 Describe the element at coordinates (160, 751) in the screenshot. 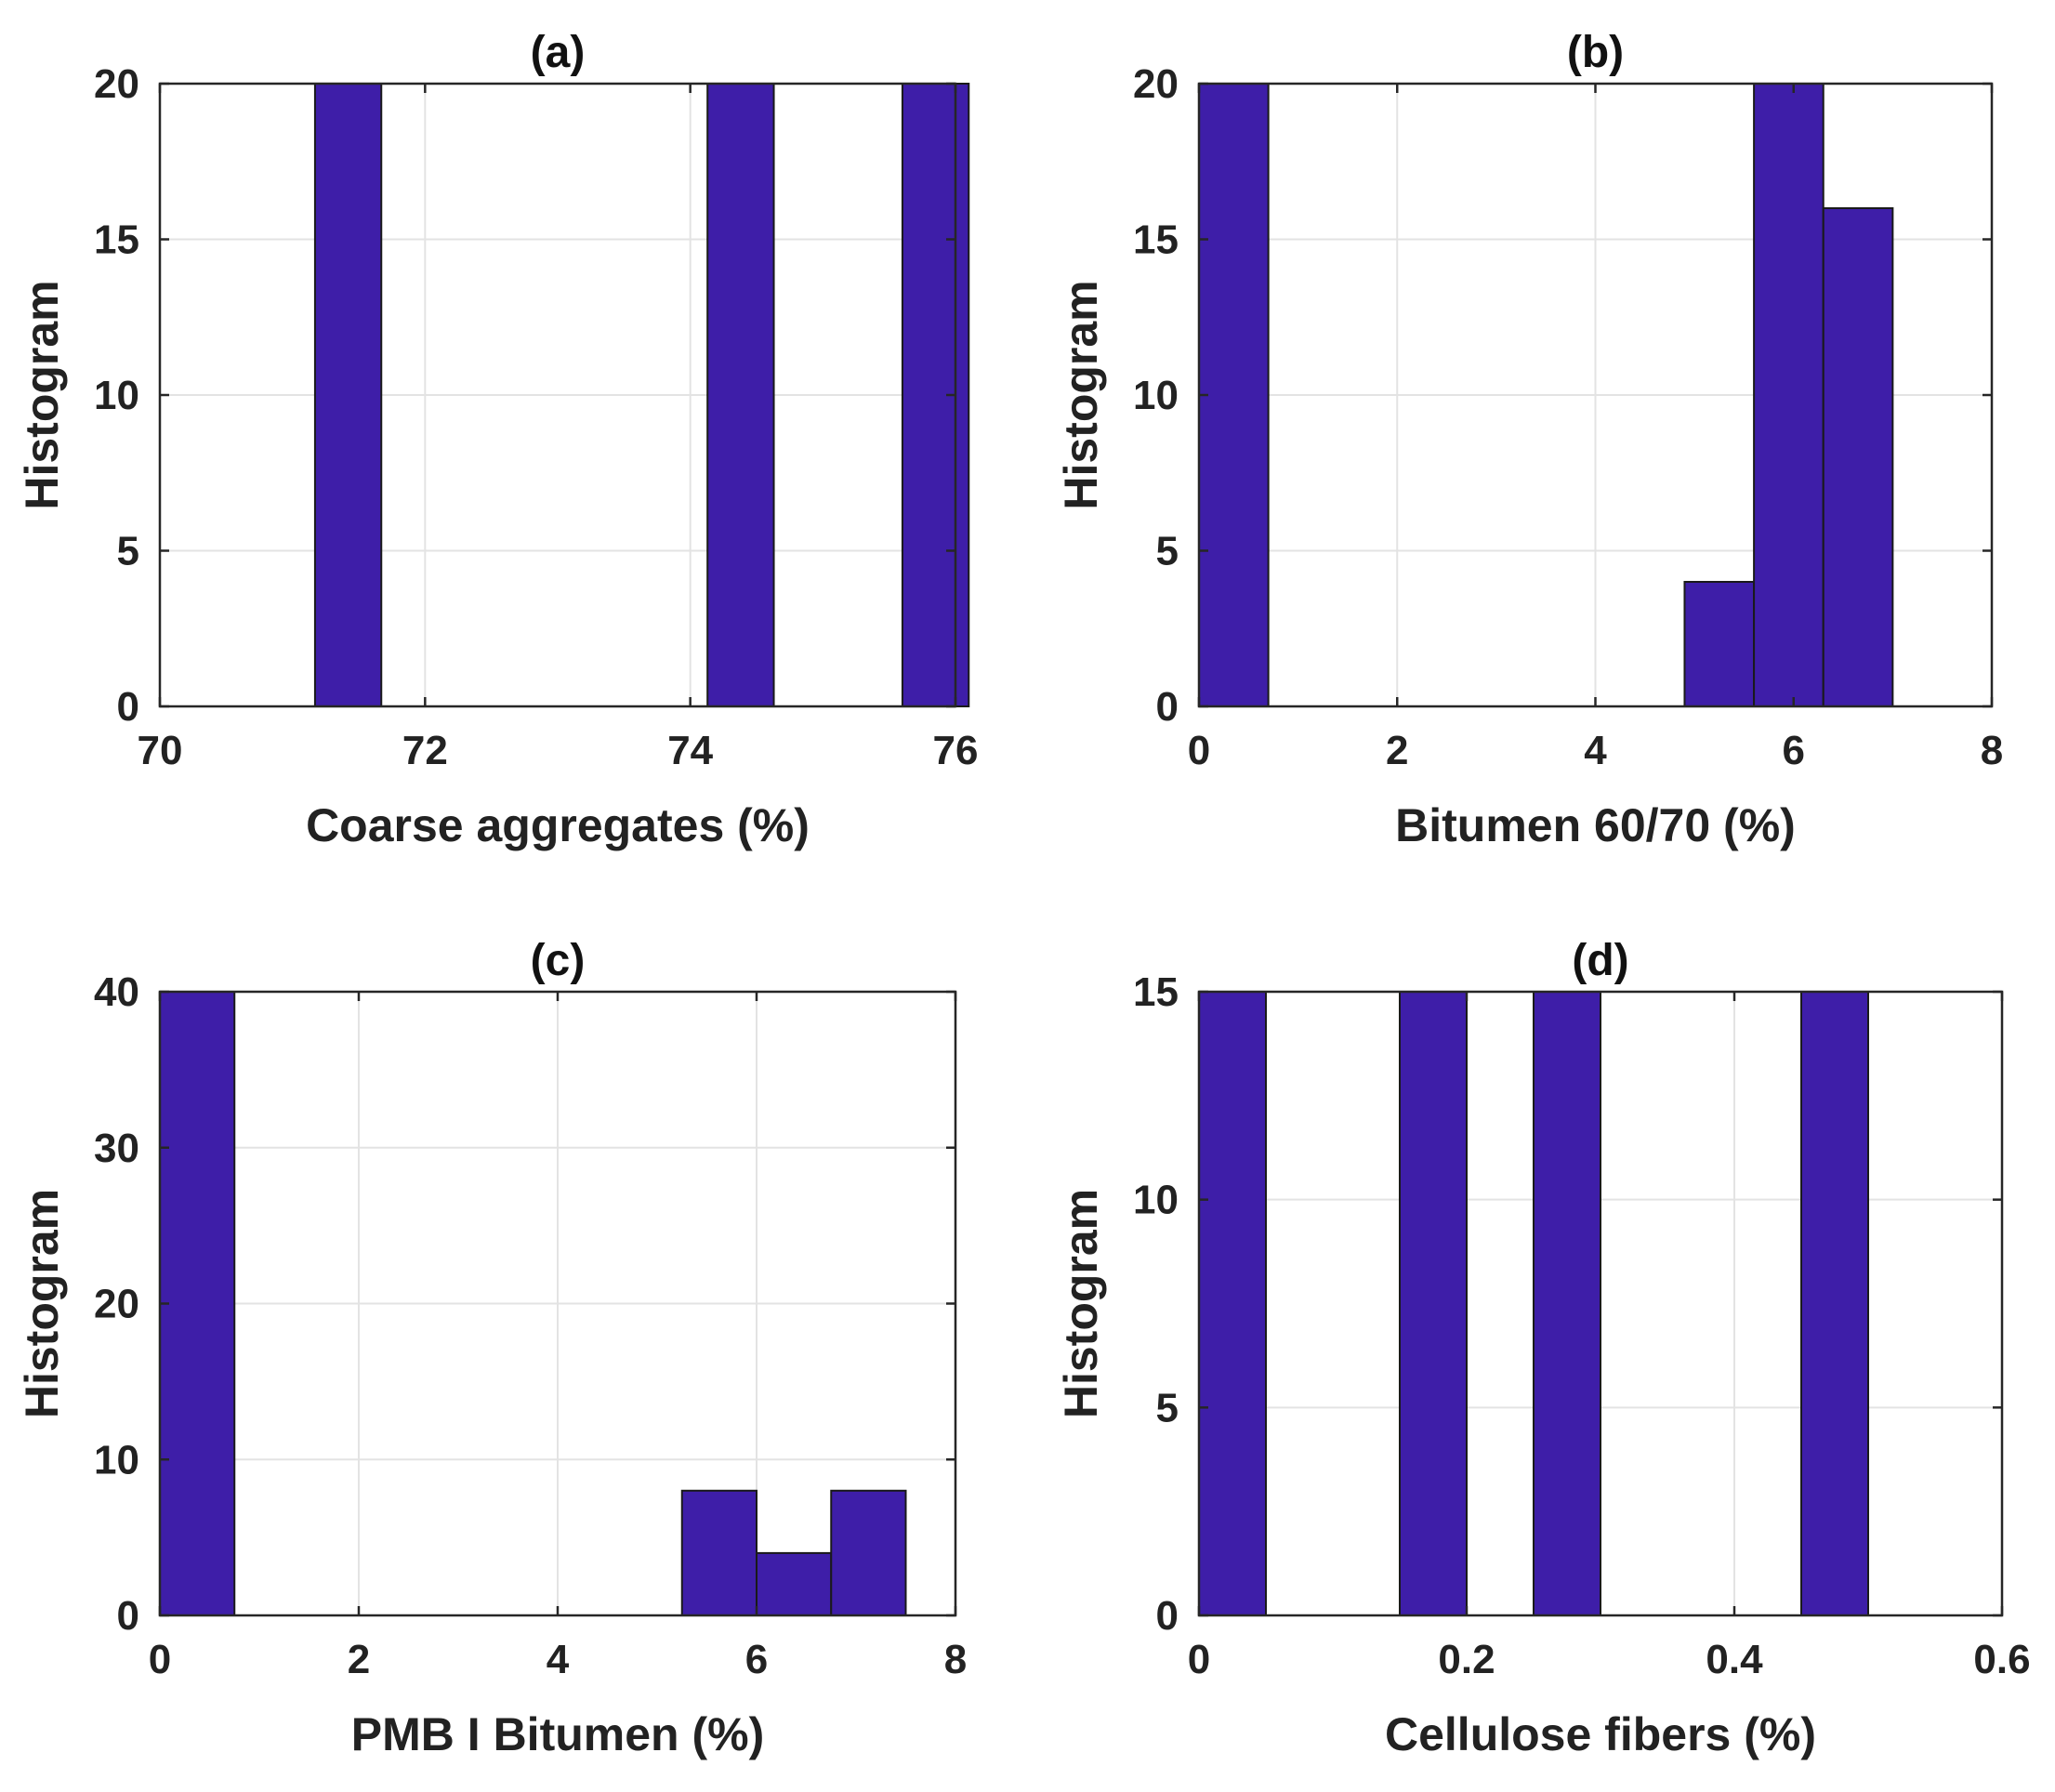

I see `x-tick-label: 70` at that location.